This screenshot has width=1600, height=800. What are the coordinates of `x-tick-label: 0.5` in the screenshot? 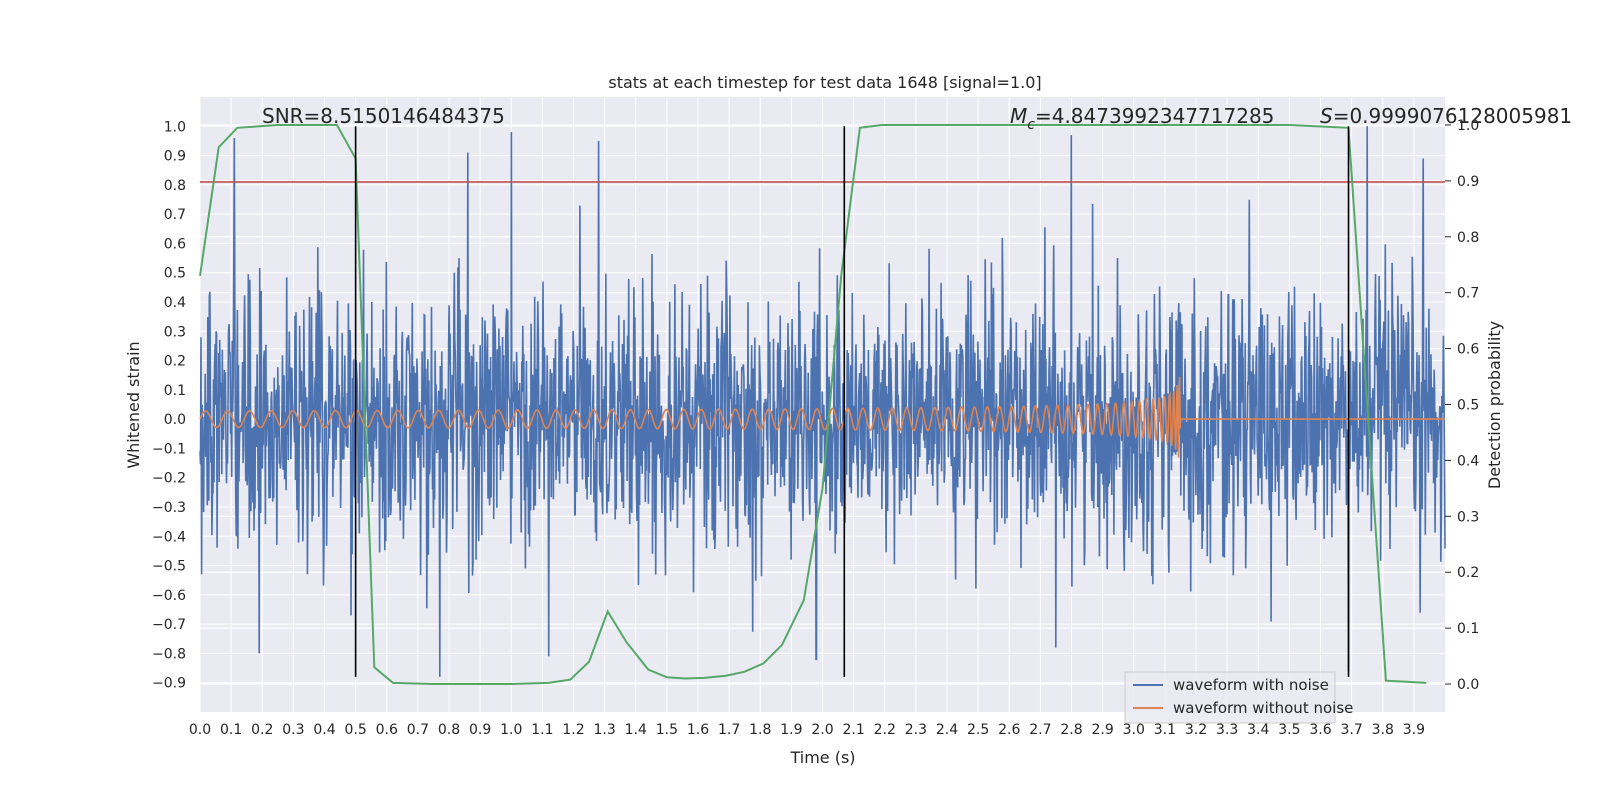 It's located at (355, 730).